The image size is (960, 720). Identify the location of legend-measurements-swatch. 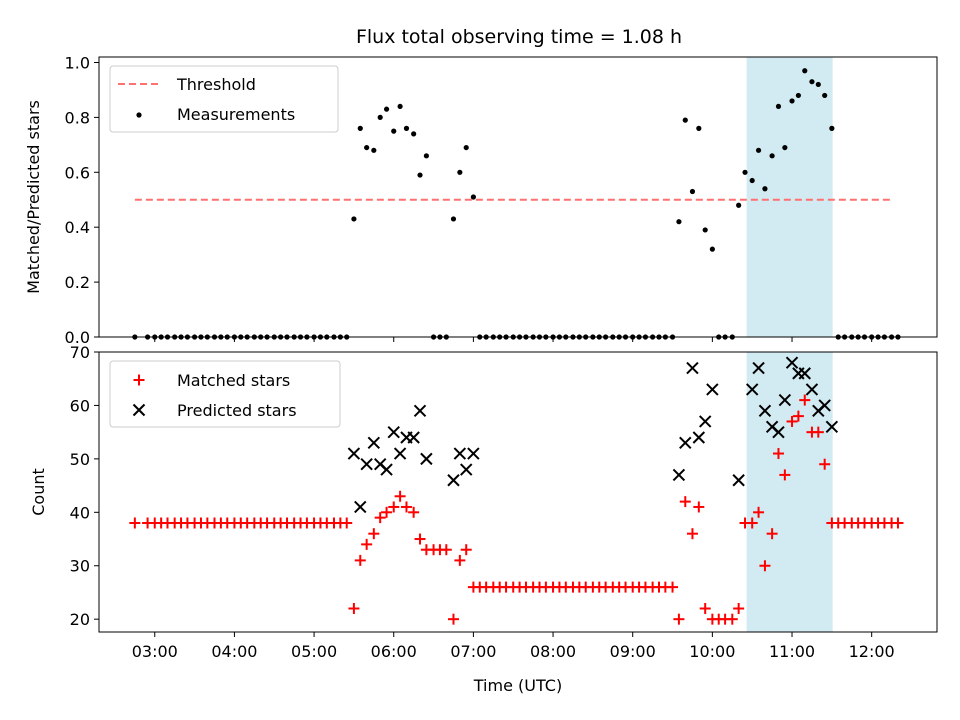
(139, 115).